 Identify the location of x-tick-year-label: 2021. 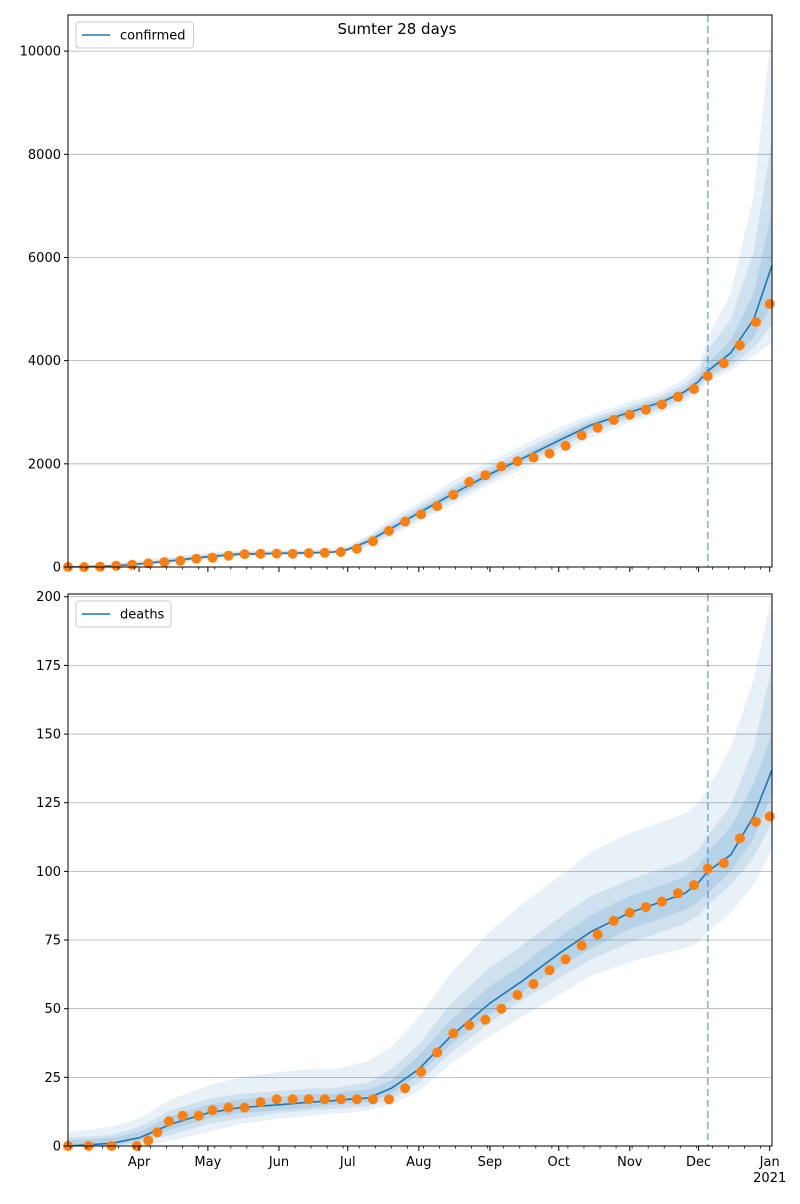
(769, 1178).